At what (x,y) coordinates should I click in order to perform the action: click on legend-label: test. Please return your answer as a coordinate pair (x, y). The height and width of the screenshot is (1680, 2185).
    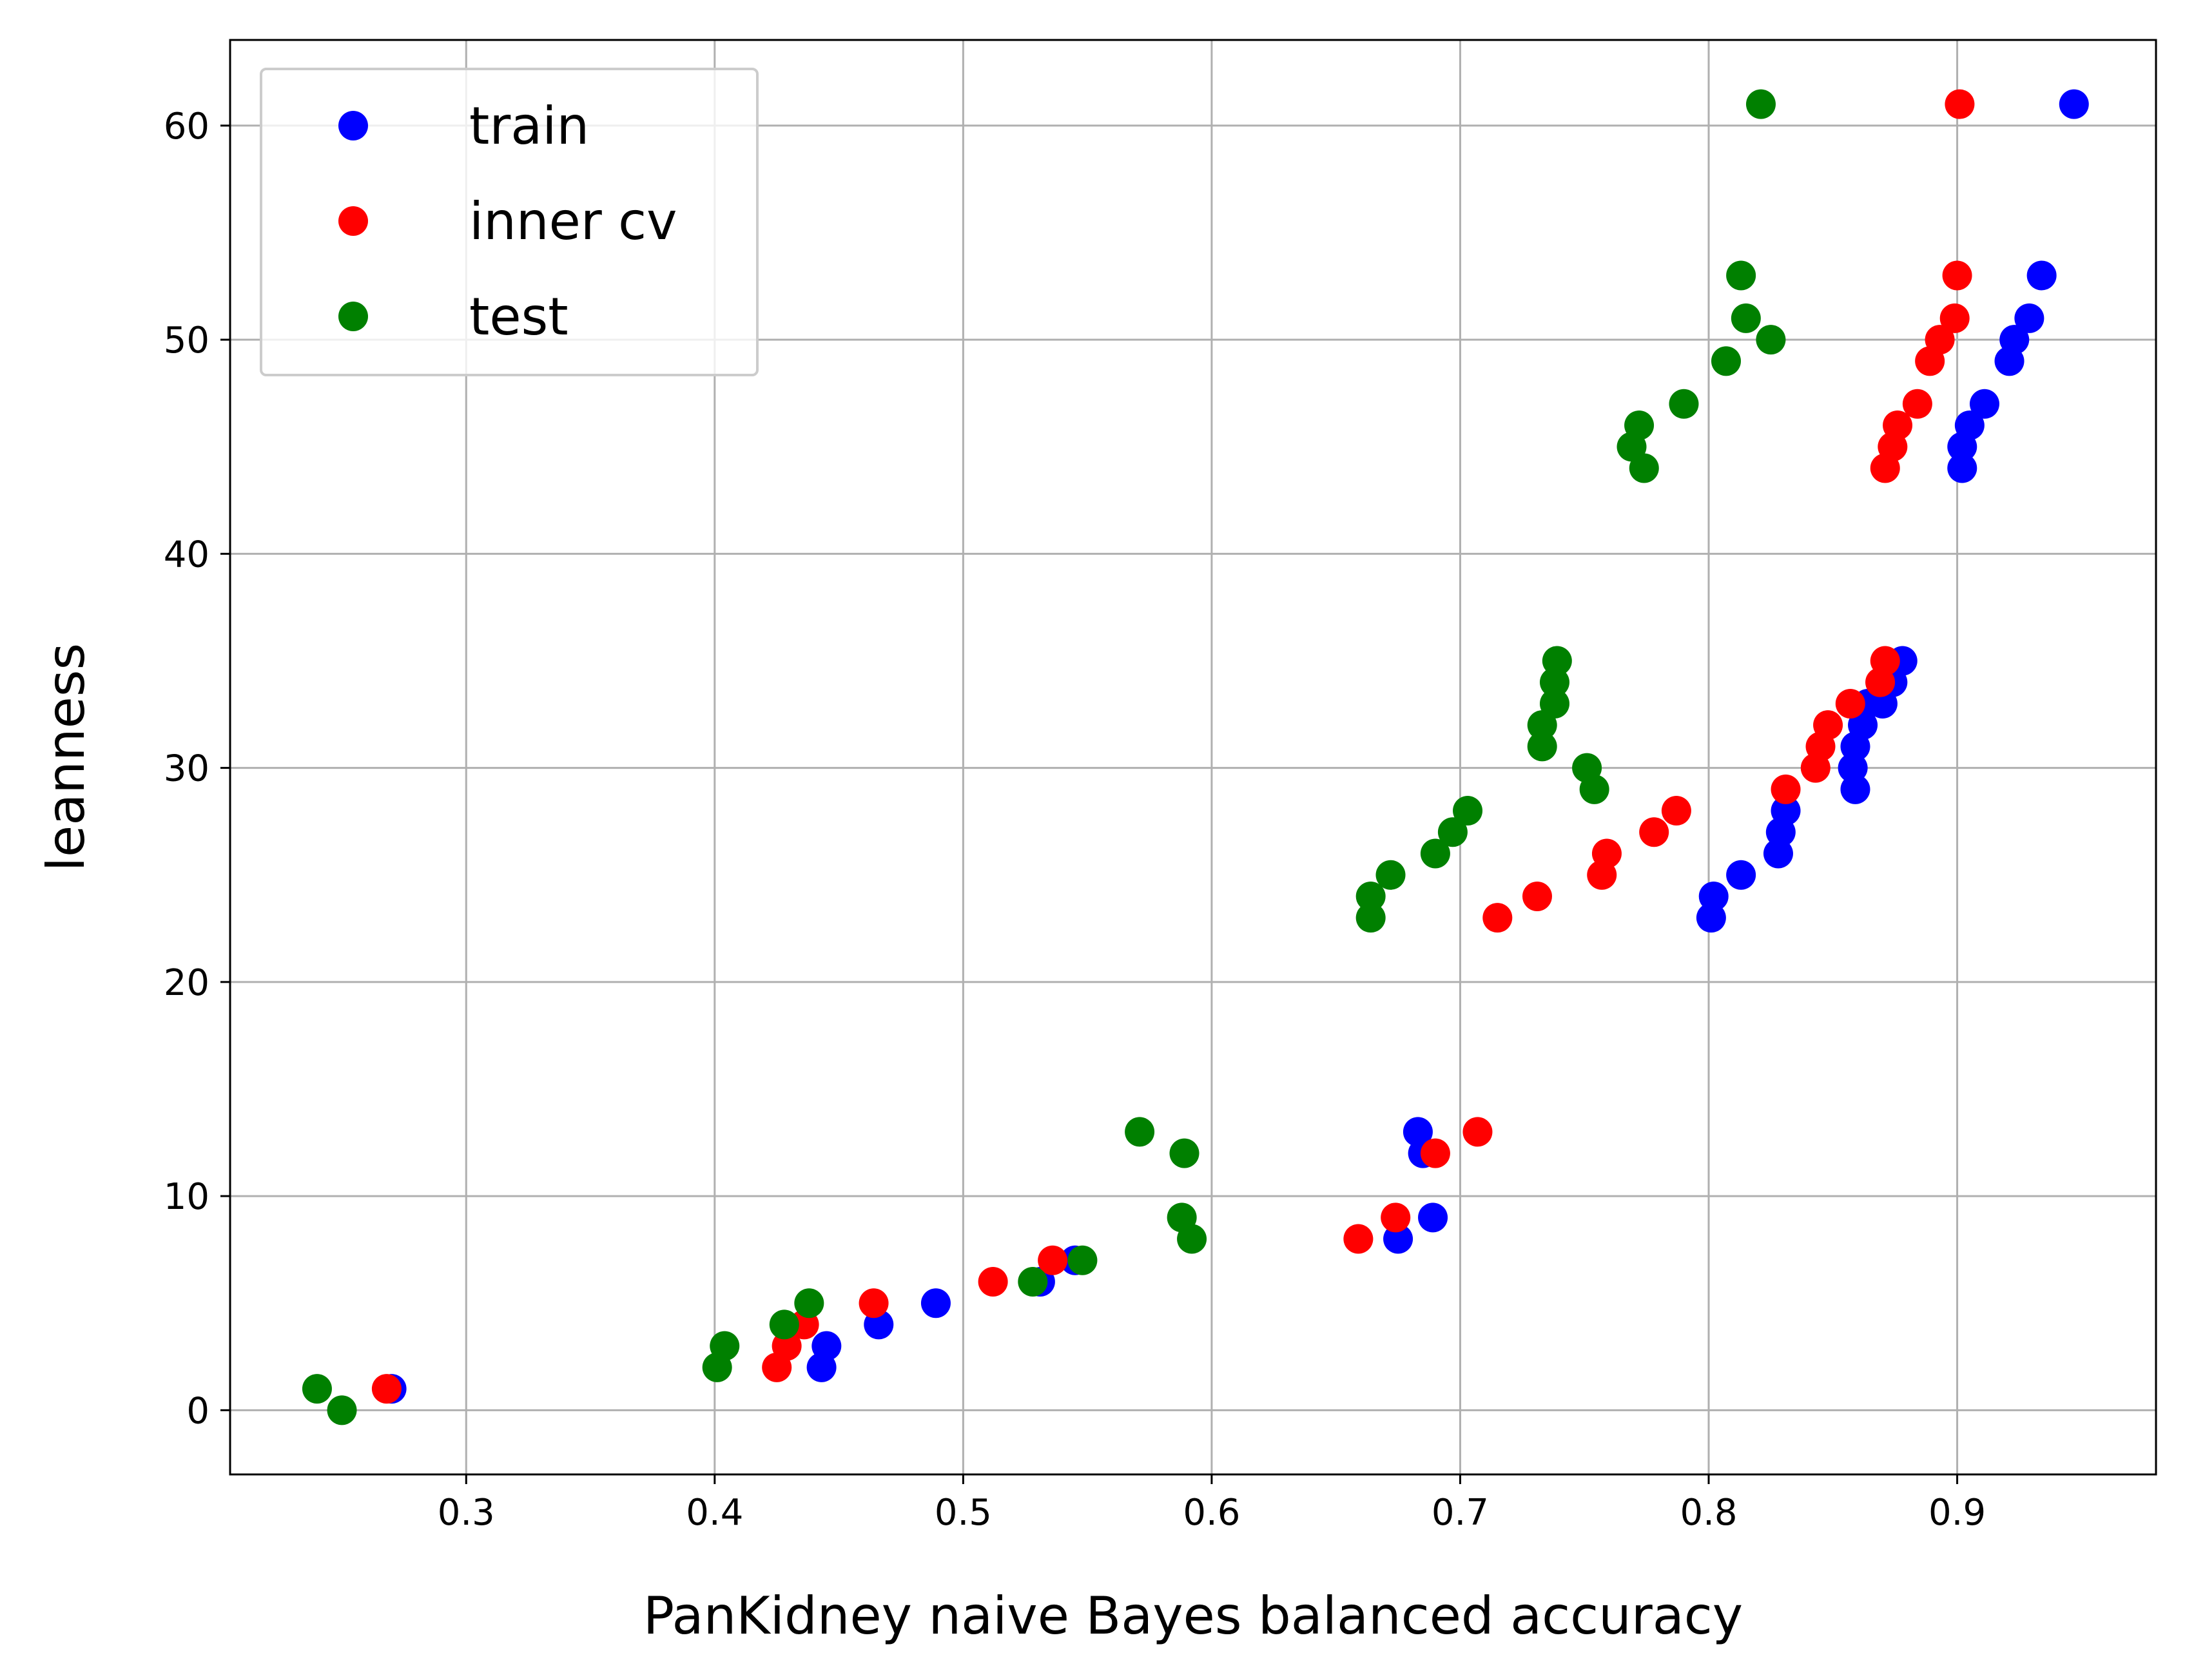
    Looking at the image, I should click on (518, 317).